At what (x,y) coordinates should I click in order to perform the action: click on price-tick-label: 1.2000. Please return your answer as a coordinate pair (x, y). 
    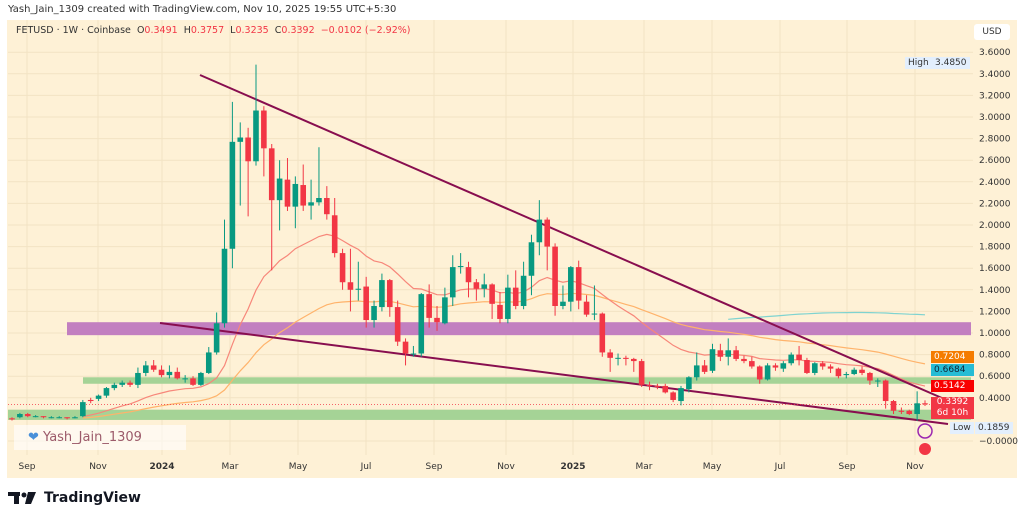
    Looking at the image, I should click on (995, 312).